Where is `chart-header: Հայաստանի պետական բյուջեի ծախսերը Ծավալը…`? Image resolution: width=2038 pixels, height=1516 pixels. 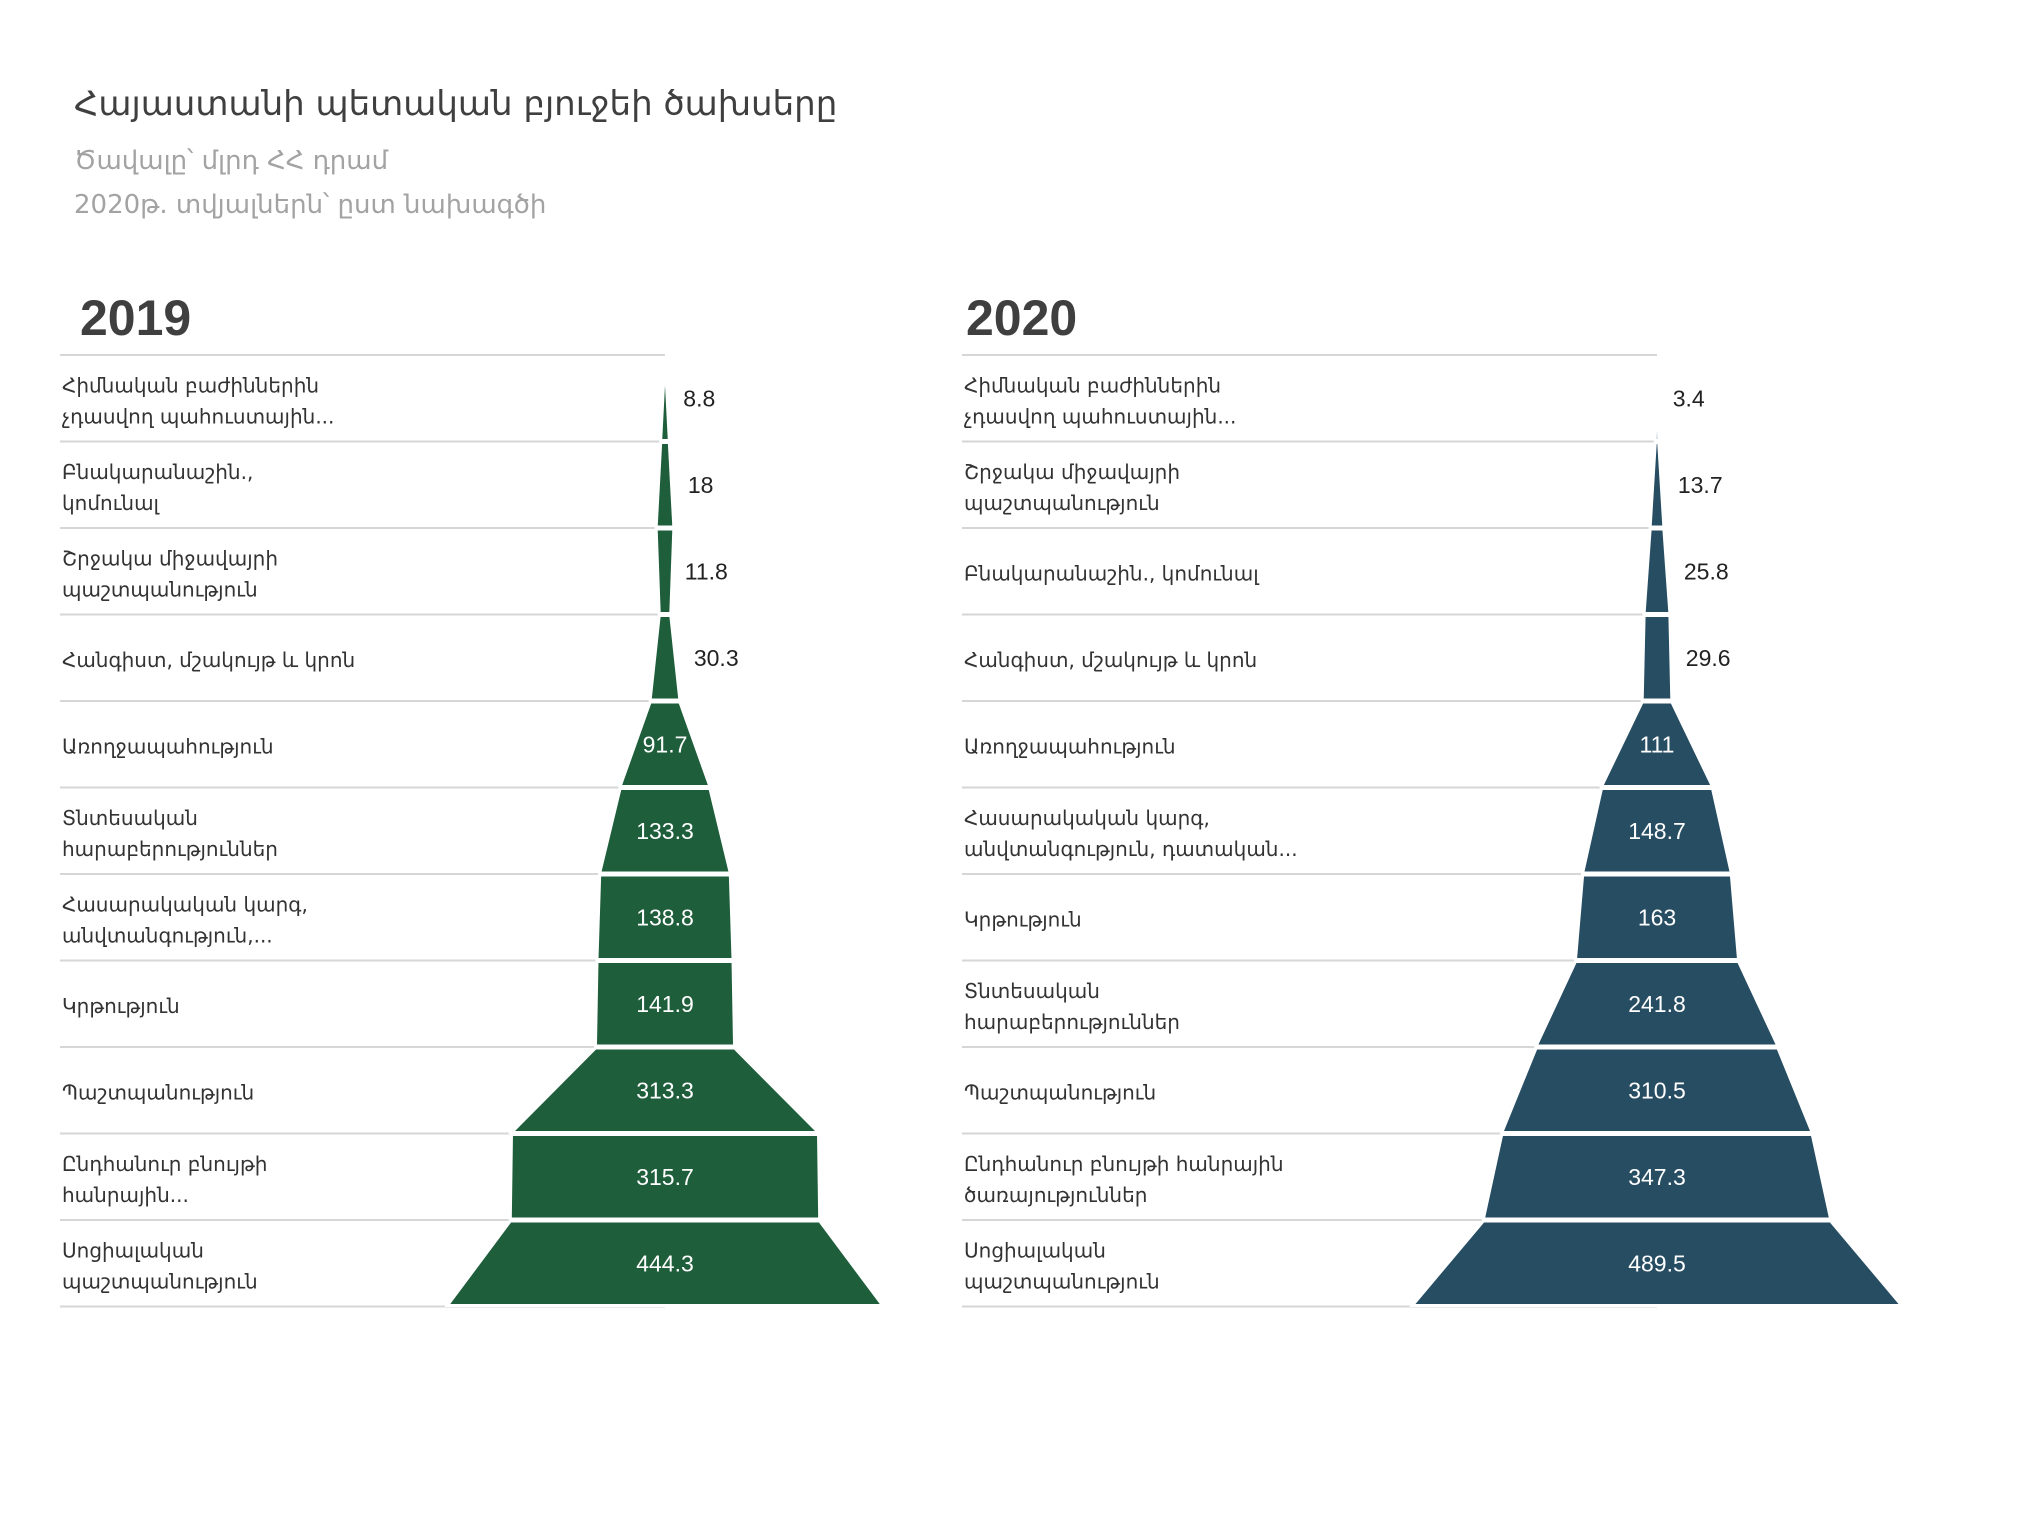 chart-header: Հայաստանի պետական բյուջեի ծախսերը Ծավալը… is located at coordinates (455, 152).